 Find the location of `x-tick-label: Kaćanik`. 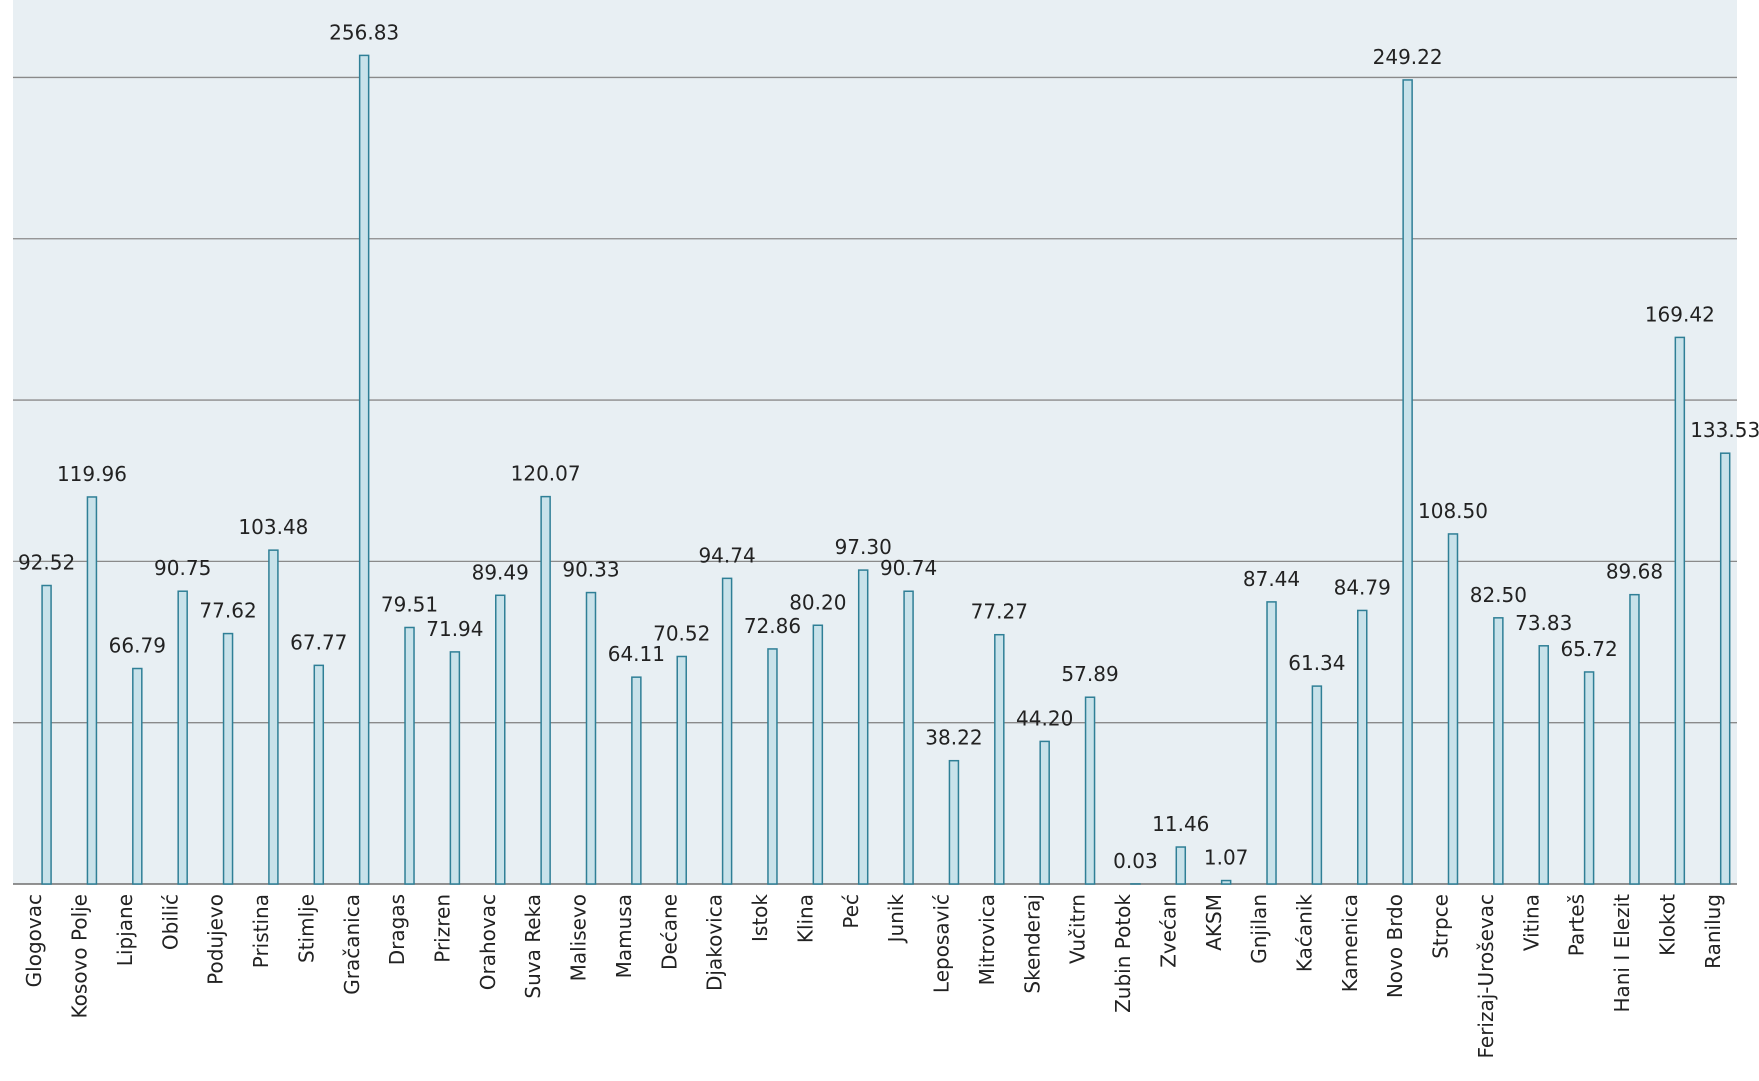

x-tick-label: Kaćanik is located at coordinates (1305, 933).